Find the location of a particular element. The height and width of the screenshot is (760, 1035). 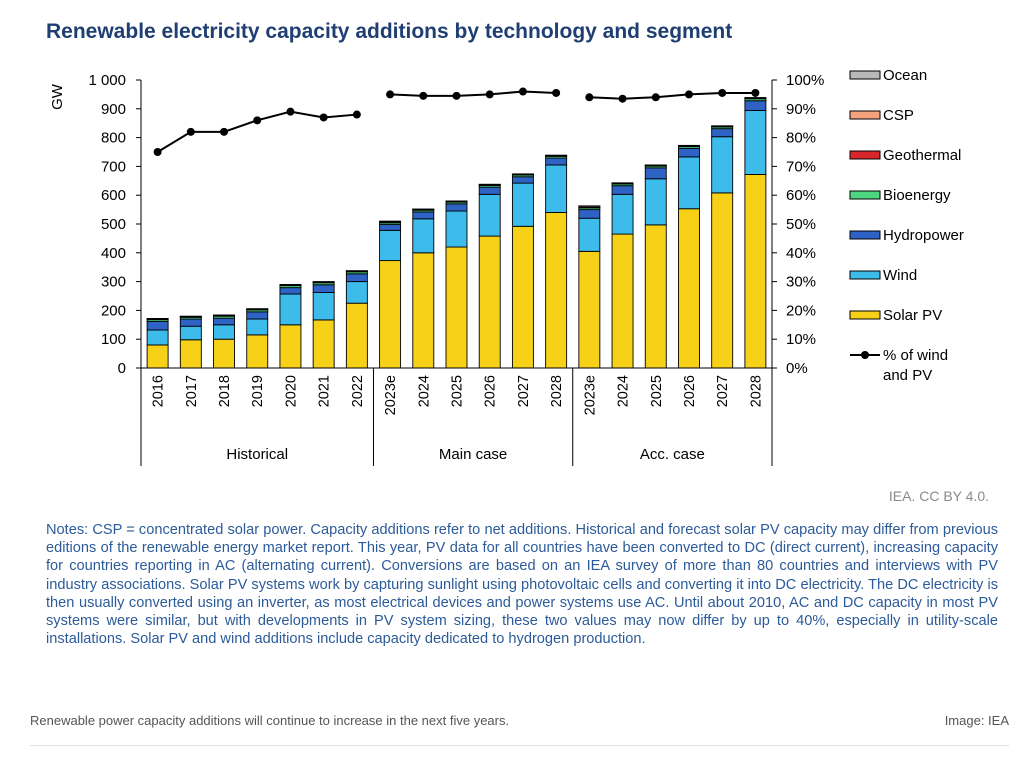

group-label: Acc. case is located at coordinates (672, 454).